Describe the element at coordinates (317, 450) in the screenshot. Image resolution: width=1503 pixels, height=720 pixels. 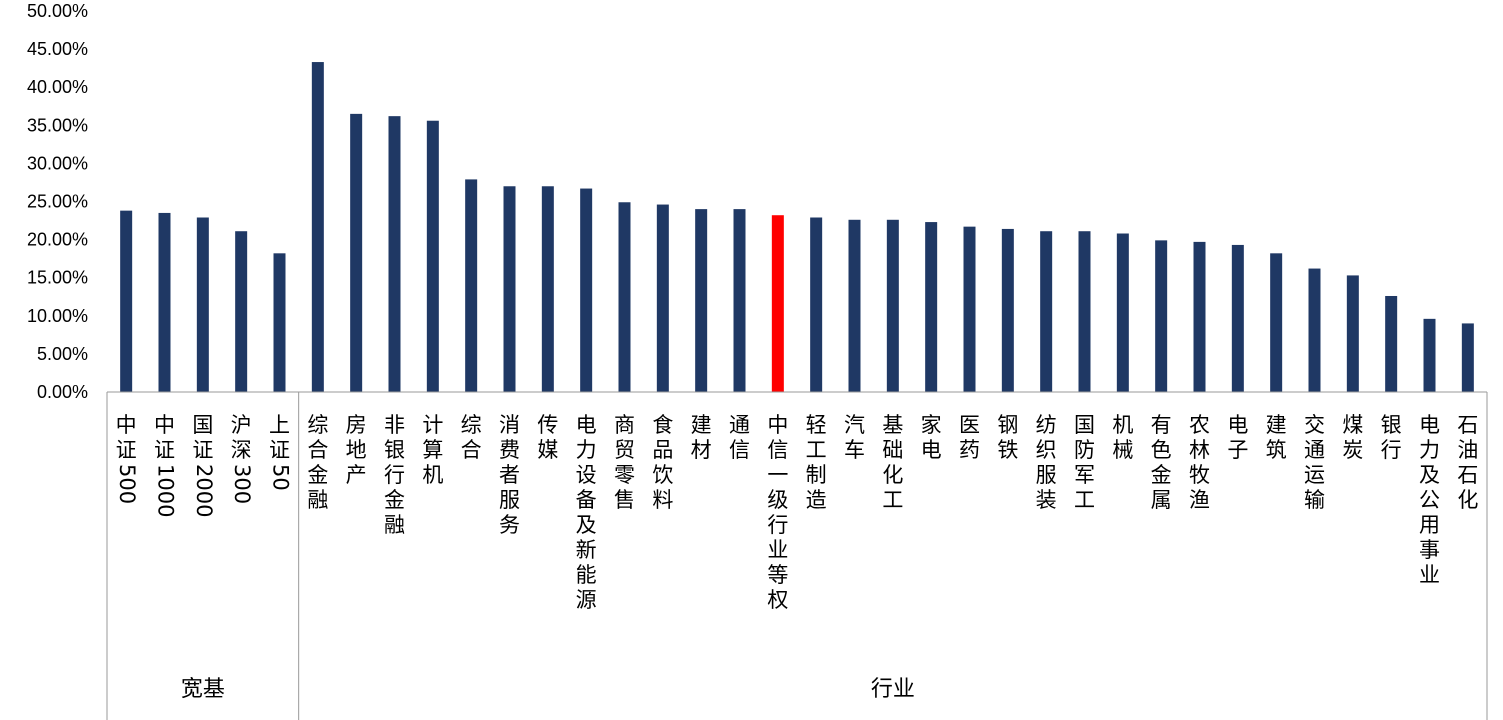
I see `svg-text: 合` at that location.